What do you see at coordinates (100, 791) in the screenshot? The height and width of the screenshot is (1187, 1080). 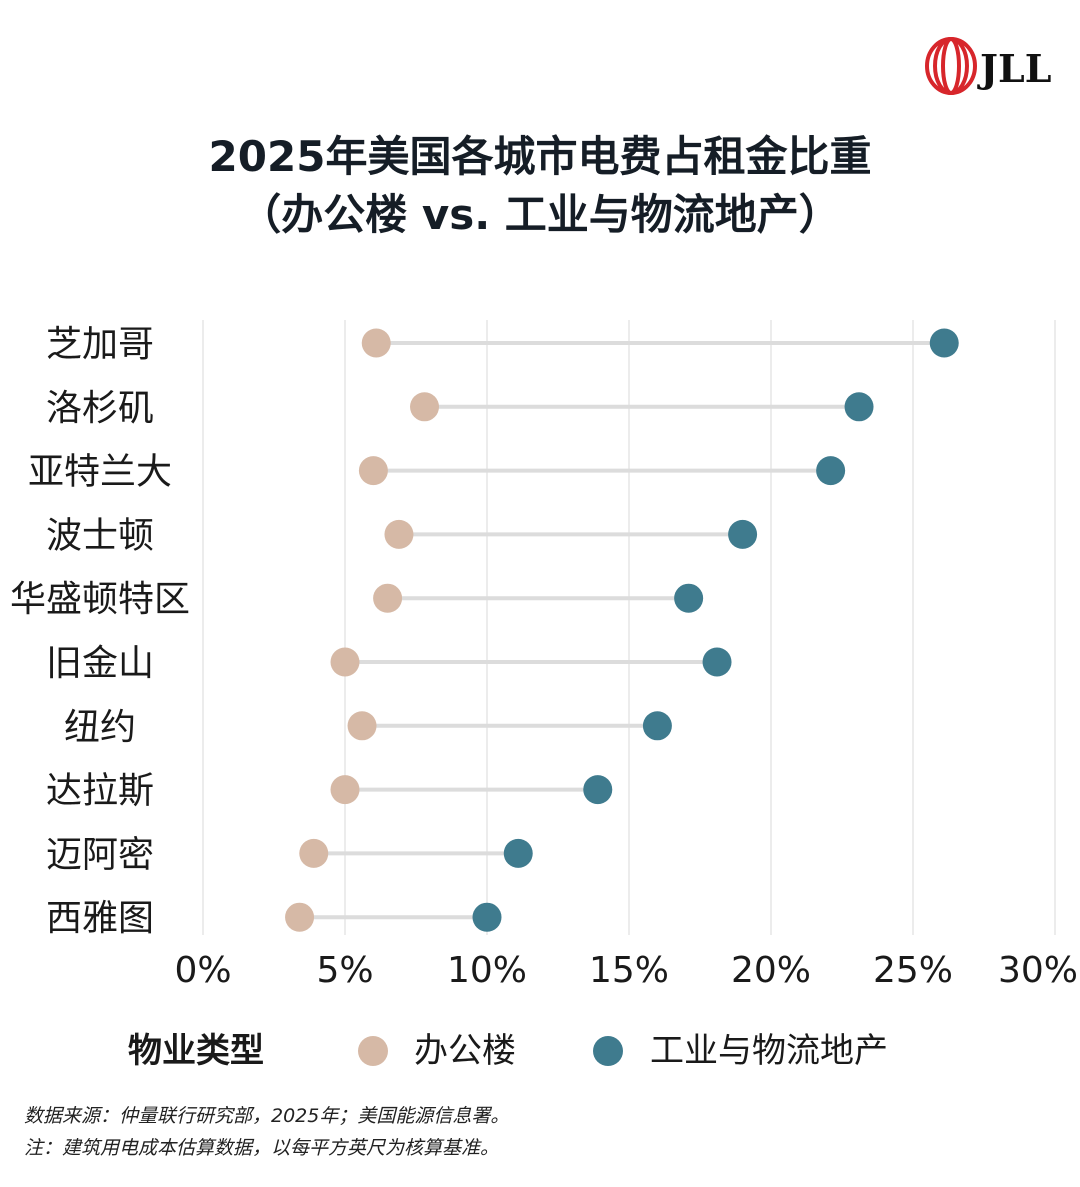 I see `y-category-label: 达拉斯` at bounding box center [100, 791].